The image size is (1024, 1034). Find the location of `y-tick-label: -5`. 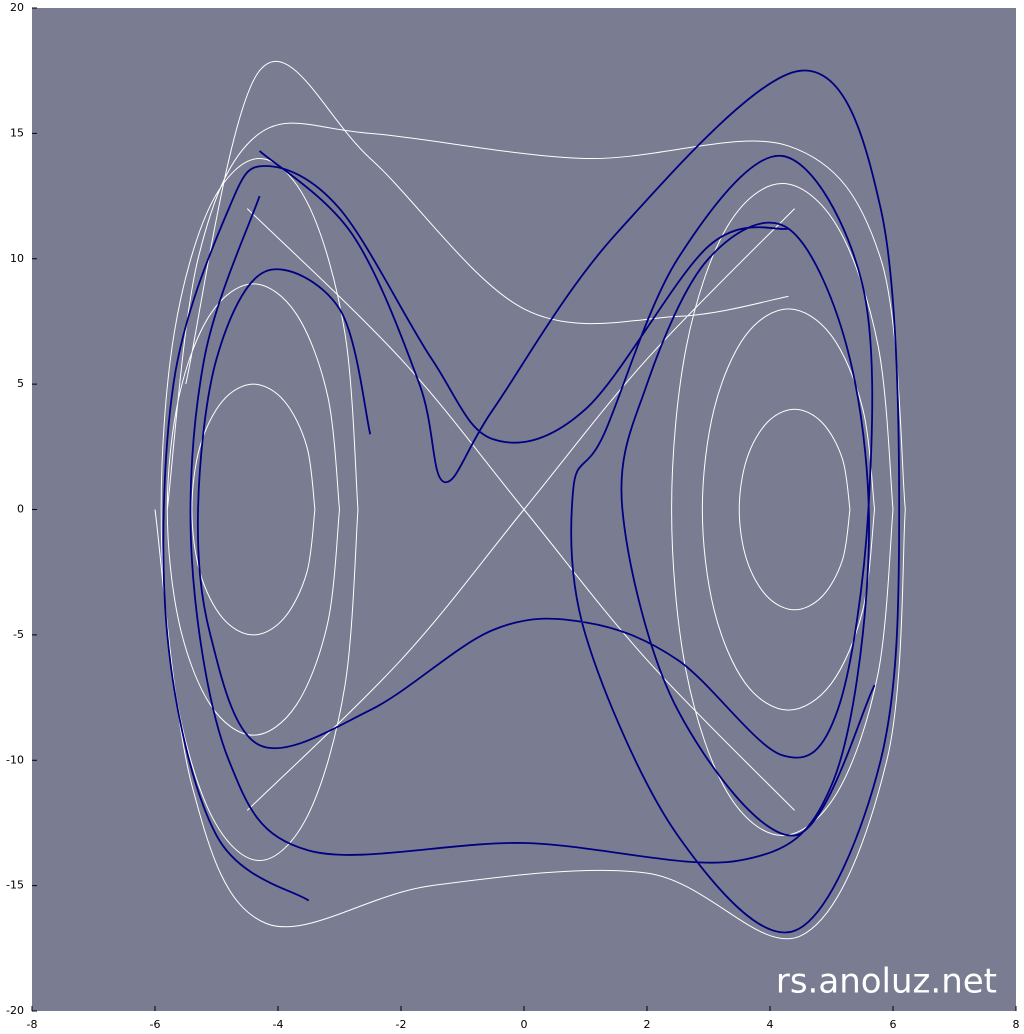

y-tick-label: -5 is located at coordinates (18, 634).